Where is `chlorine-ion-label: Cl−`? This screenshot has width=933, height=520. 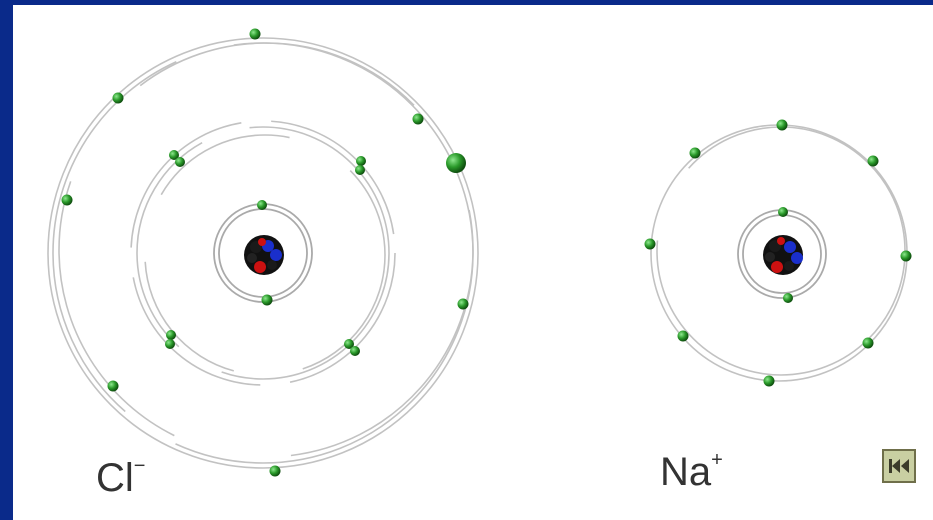 chlorine-ion-label: Cl− is located at coordinates (121, 477).